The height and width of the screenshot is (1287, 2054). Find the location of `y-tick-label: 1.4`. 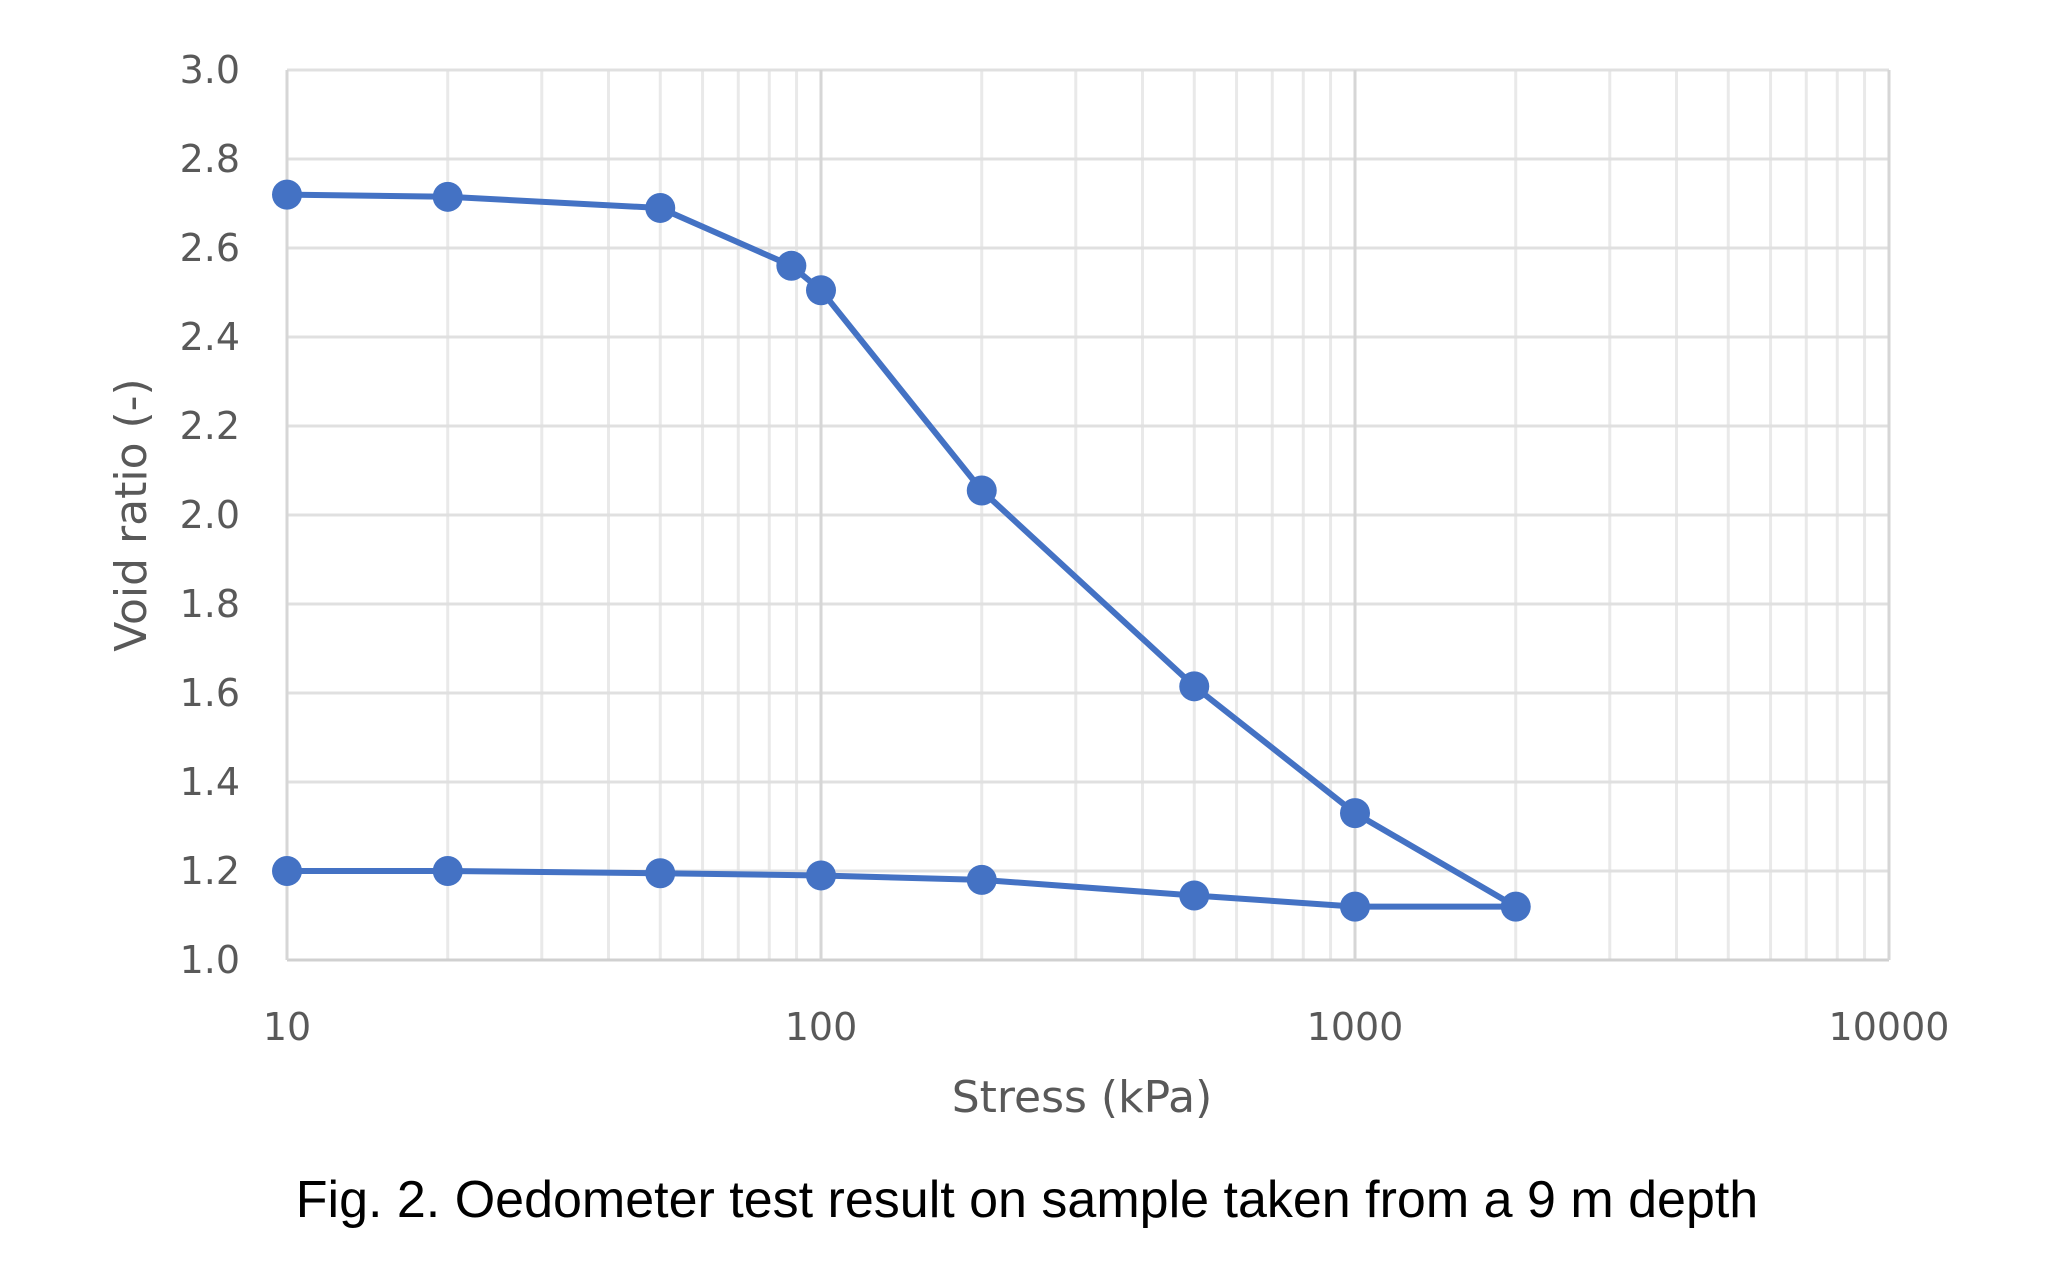

y-tick-label: 1.4 is located at coordinates (210, 782).